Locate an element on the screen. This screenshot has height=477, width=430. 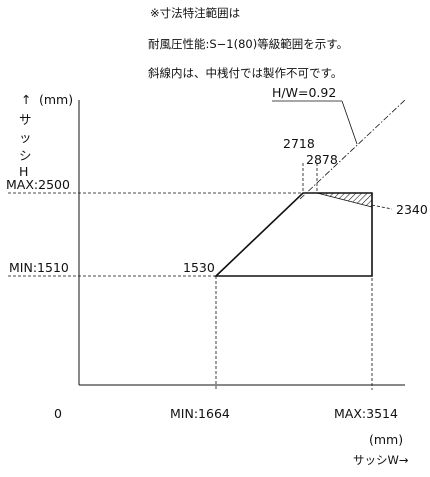
ratio-label-leader is located at coordinates (349, 122).